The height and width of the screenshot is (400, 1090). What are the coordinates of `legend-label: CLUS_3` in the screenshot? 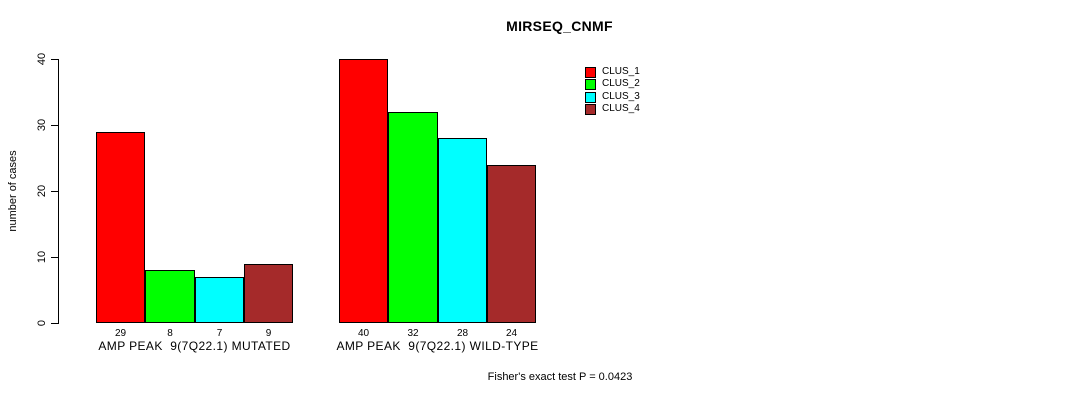 It's located at (621, 96).